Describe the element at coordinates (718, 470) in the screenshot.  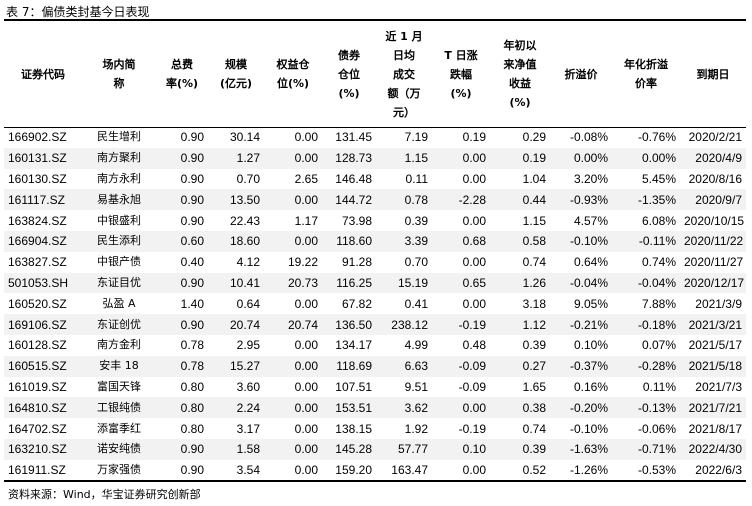
I see `maturity-date-cell: 2022/6/3` at that location.